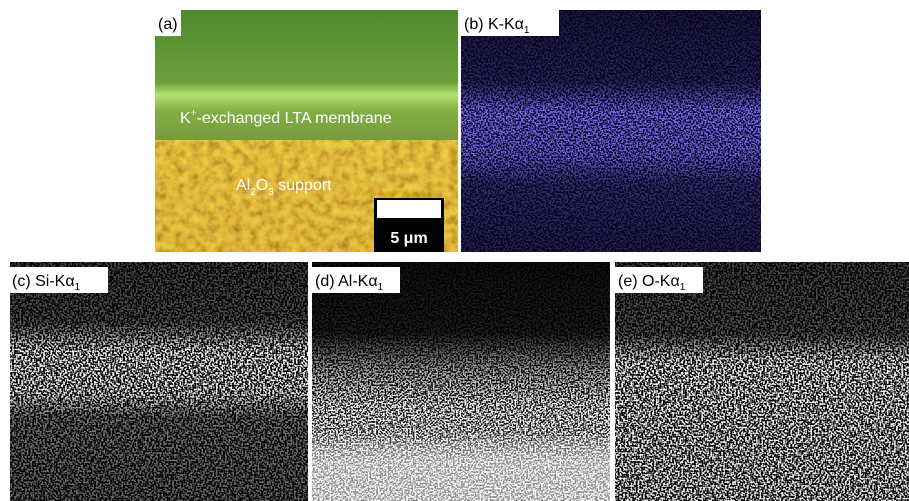 This screenshot has height=501, width=909. I want to click on text: (b) K-Kα, so click(494, 24).